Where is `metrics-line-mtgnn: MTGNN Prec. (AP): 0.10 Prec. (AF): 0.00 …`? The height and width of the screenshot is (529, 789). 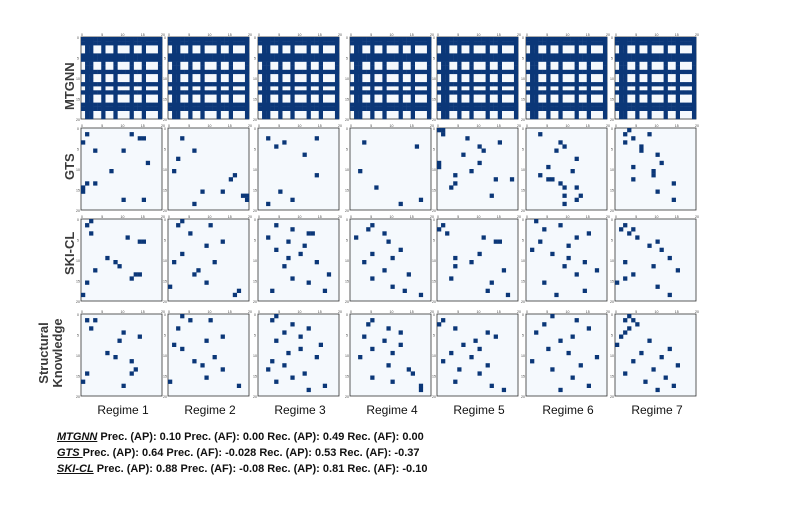
metrics-line-mtgnn: MTGNN Prec. (AP): 0.10 Prec. (AF): 0.00 … is located at coordinates (240, 437).